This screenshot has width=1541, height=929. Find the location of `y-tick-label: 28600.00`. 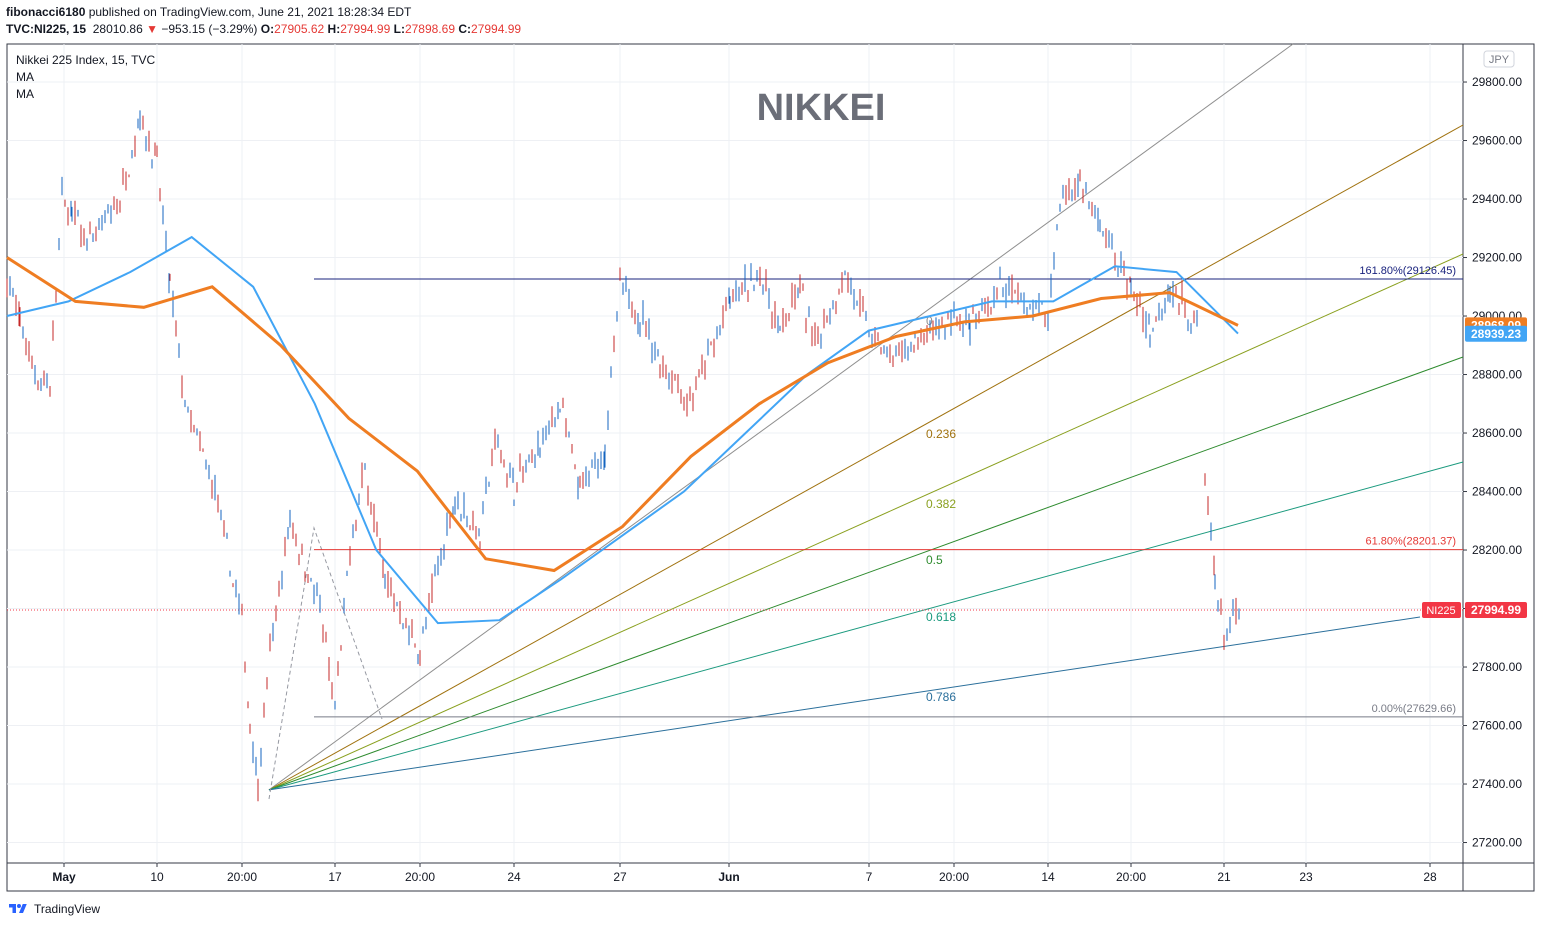

y-tick-label: 28600.00 is located at coordinates (1497, 433).